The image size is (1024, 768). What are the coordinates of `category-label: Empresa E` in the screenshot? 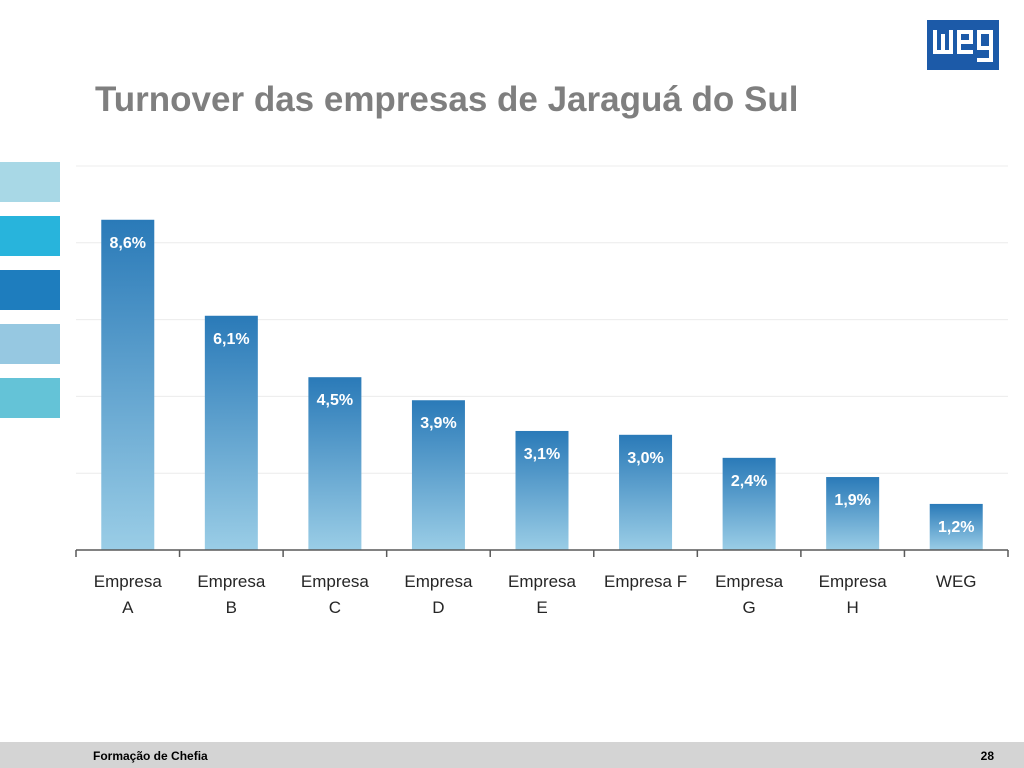 It's located at (542, 594).